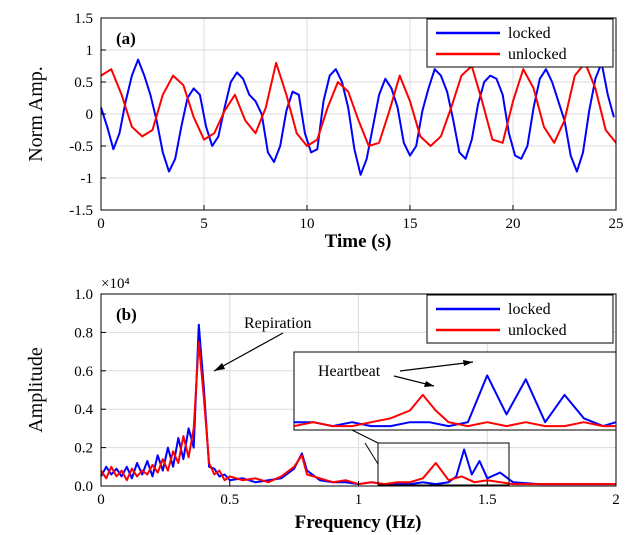  Describe the element at coordinates (101, 224) in the screenshot. I see `chart-a-x-tick-label: 0` at that location.